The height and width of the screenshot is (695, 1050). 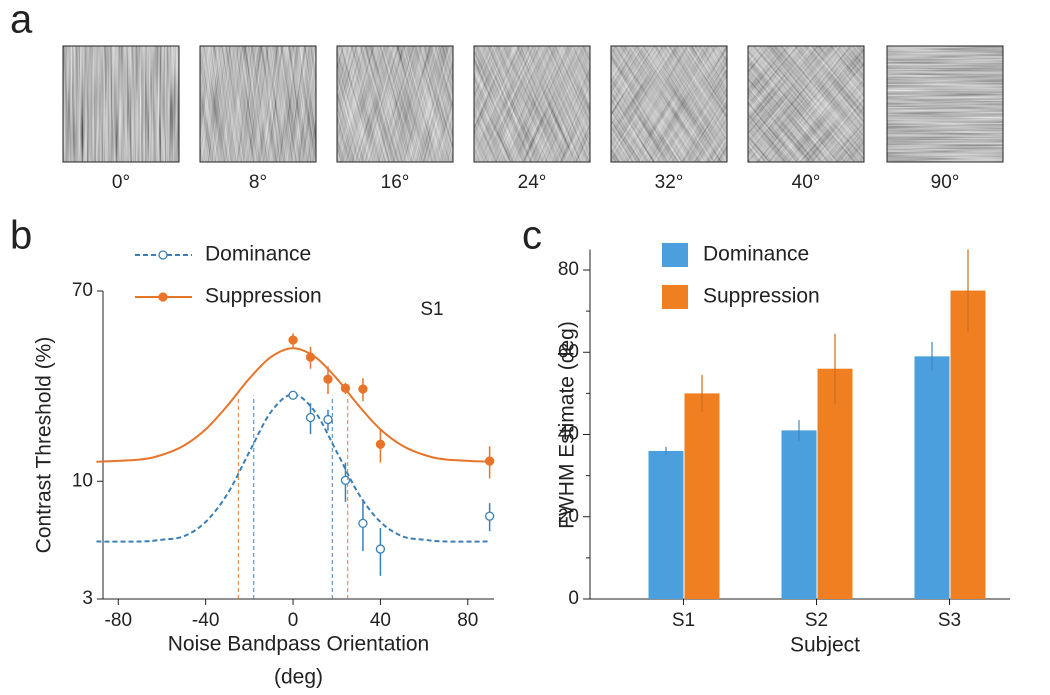 I want to click on y-tick-label: 3, so click(x=87, y=598).